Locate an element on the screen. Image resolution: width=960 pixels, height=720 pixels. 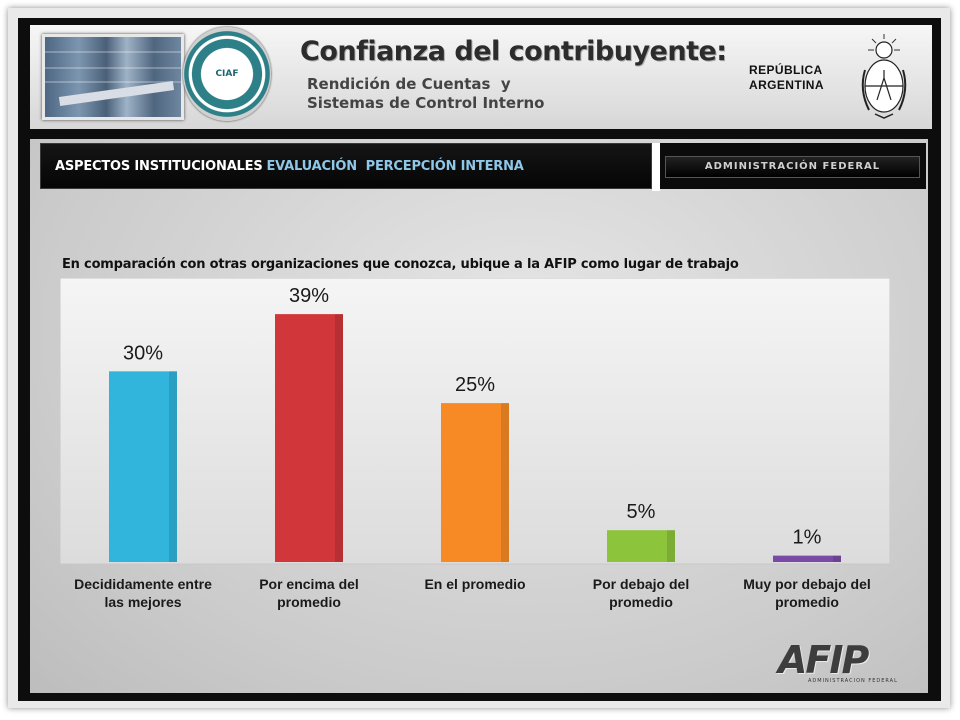
administration-tag-bar: ADMINISTRACIÓN FEDERAL is located at coordinates (793, 166).